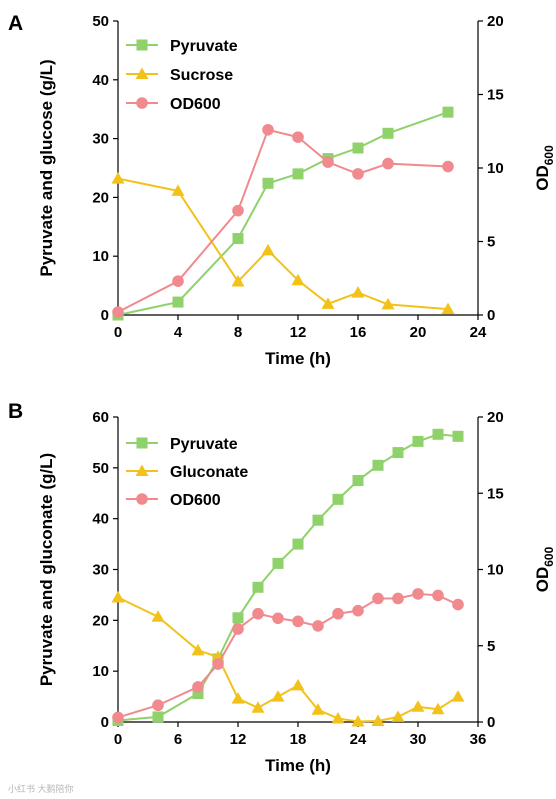 The image size is (556, 799). What do you see at coordinates (142, 73) in the screenshot?
I see `legend-marker-triangle` at bounding box center [142, 73].